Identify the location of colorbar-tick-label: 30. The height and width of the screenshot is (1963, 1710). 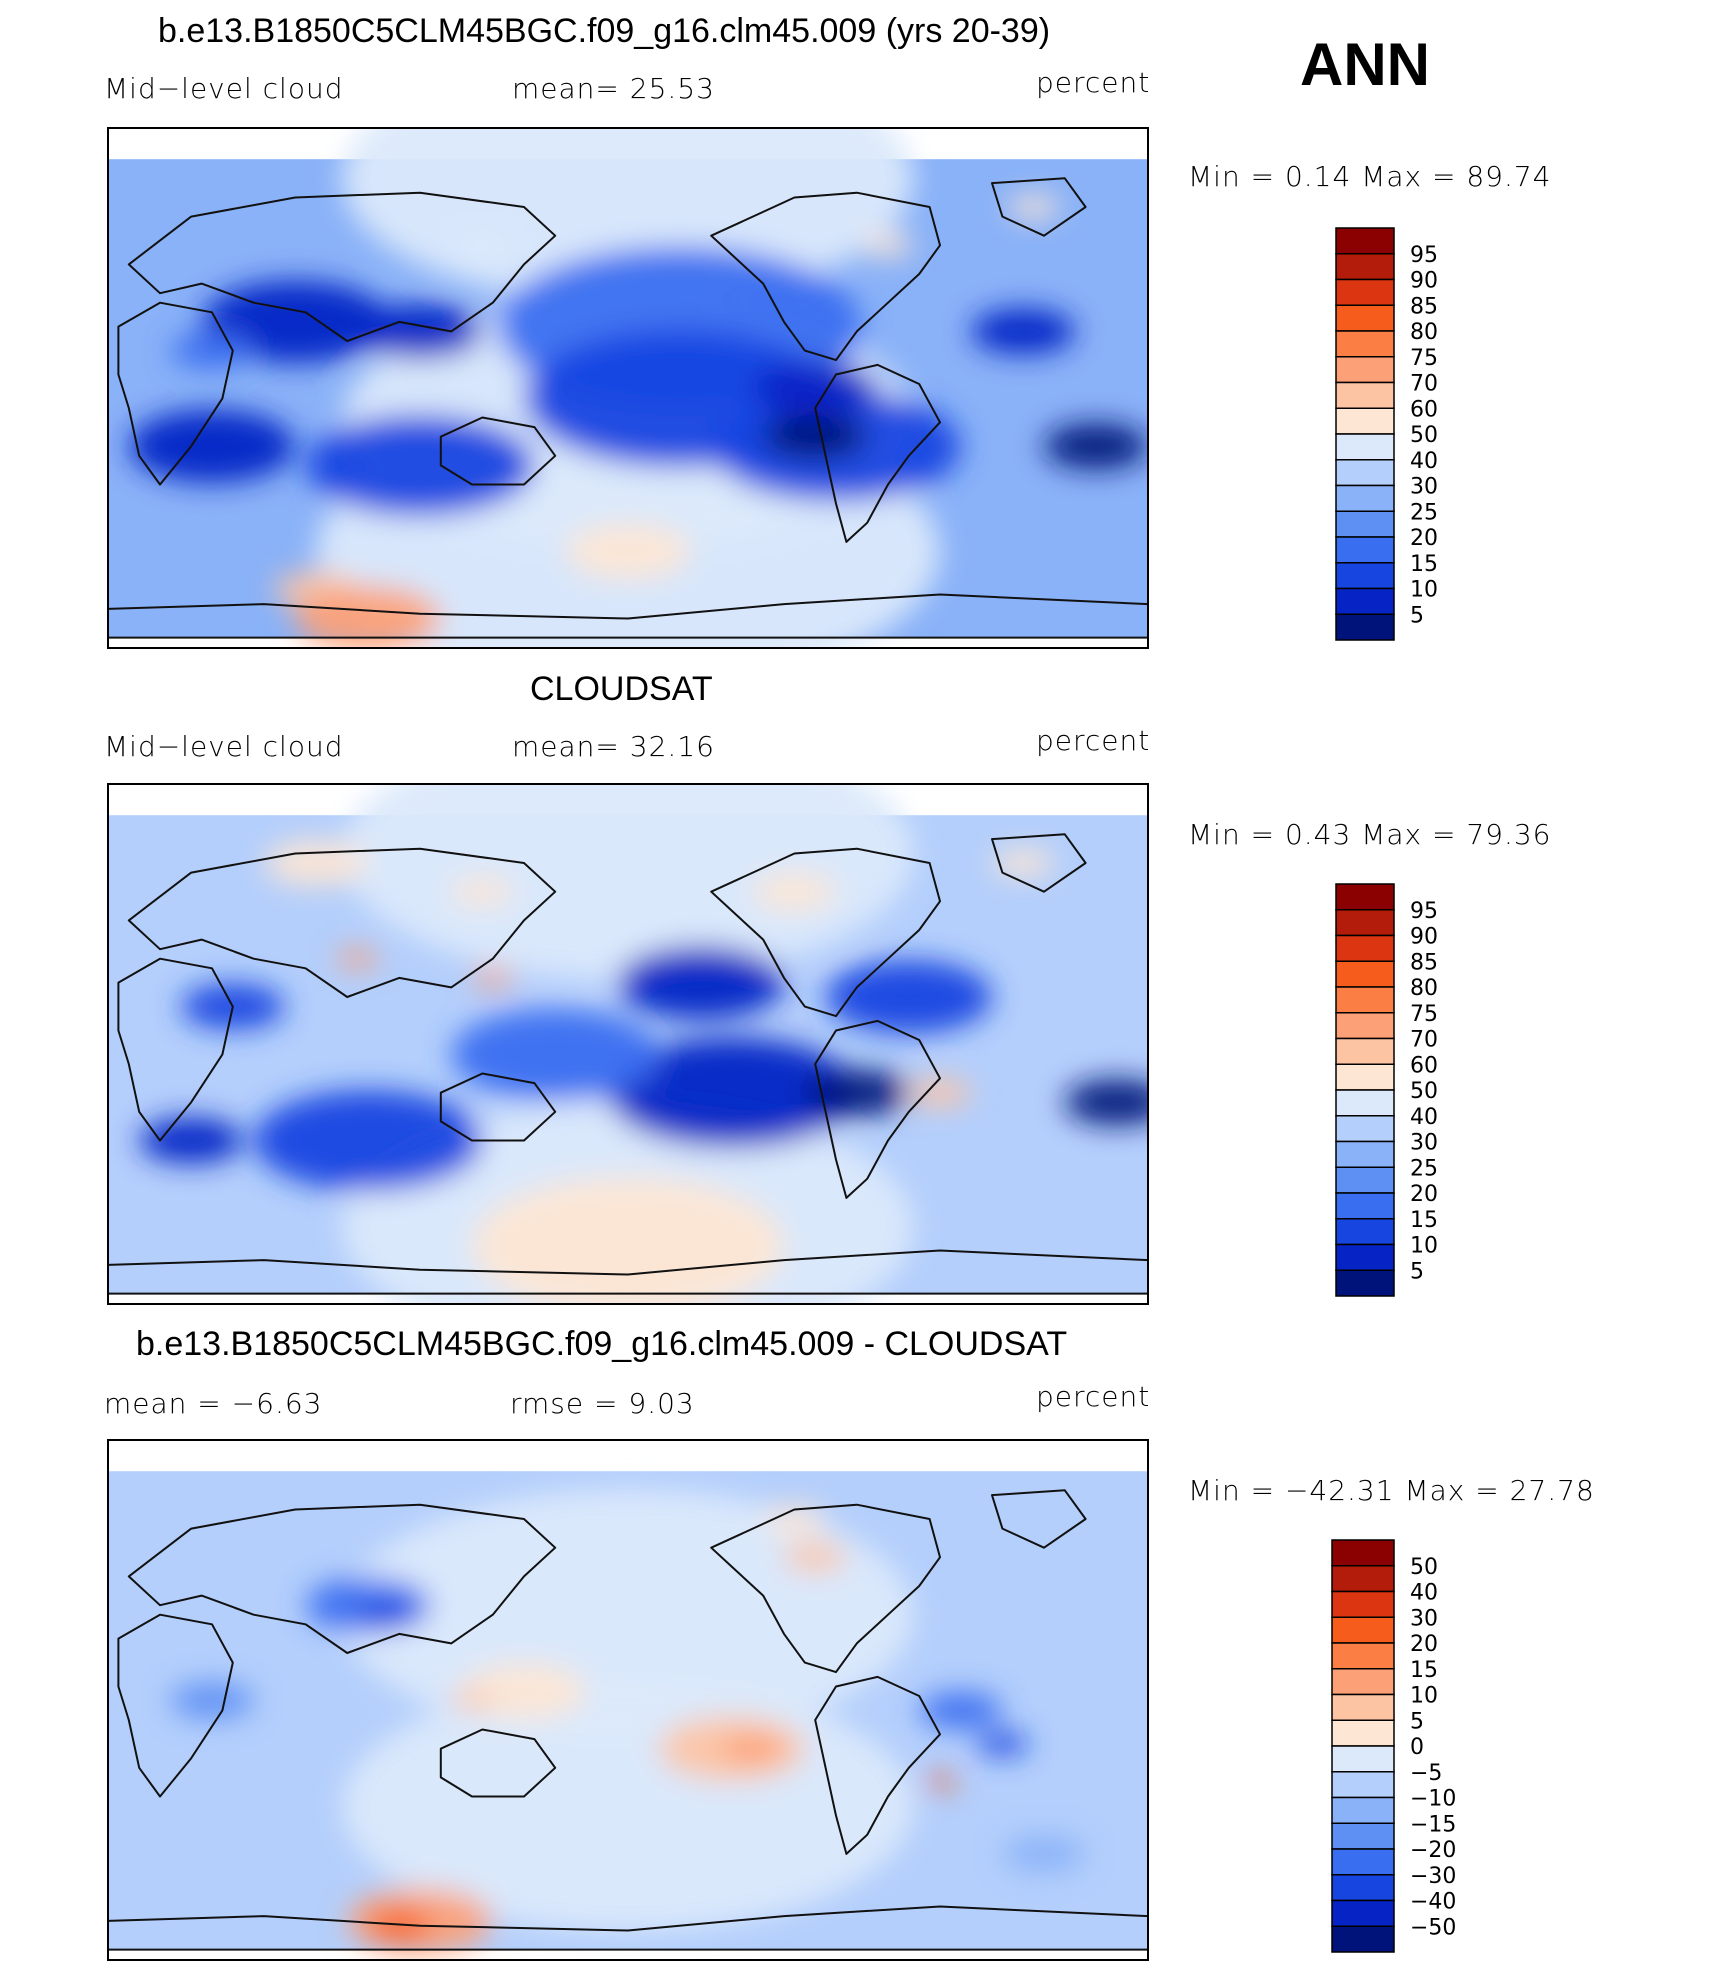
(1424, 487).